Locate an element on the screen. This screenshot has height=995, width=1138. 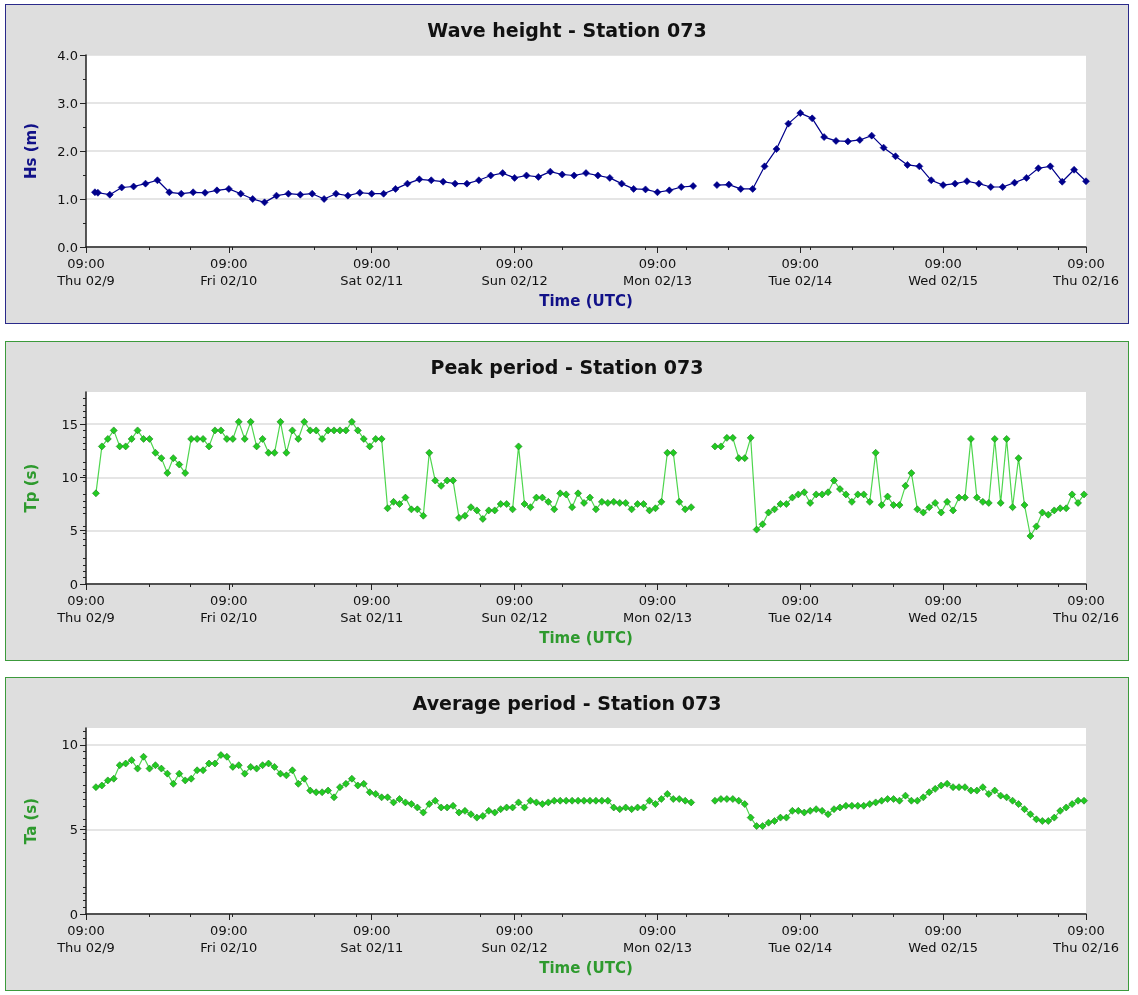
y-axis-title: Hs (m) is located at coordinates (30, 151).